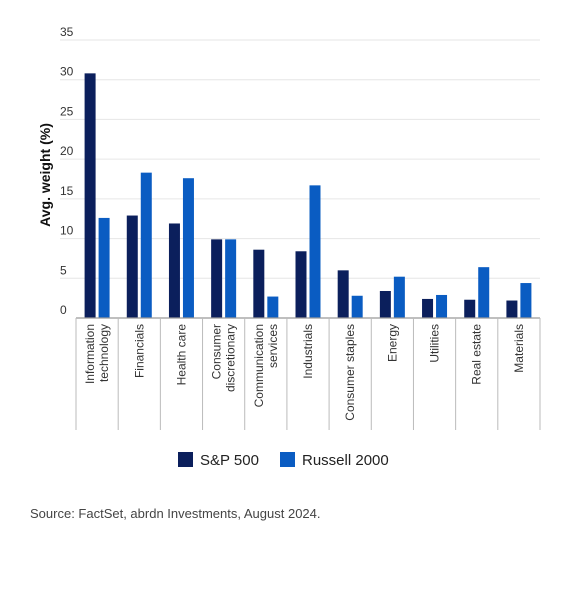 Image resolution: width=570 pixels, height=602 pixels. What do you see at coordinates (67, 171) in the screenshot?
I see `y-axis-ticks: 0 5 10 15 20 25 30 35` at bounding box center [67, 171].